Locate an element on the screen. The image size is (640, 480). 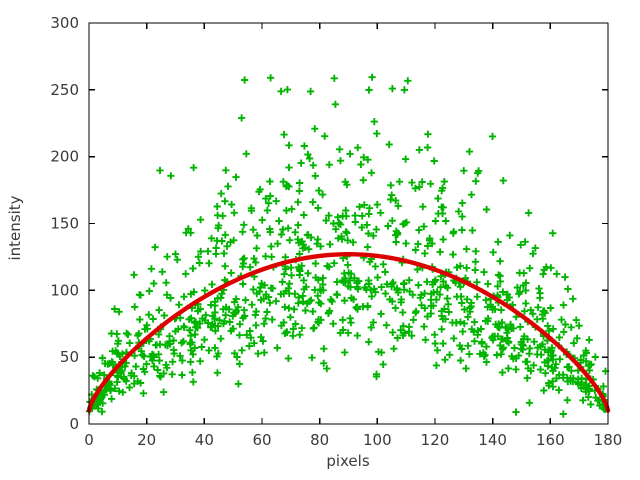
x-tick-label: 20 is located at coordinates (146, 440).